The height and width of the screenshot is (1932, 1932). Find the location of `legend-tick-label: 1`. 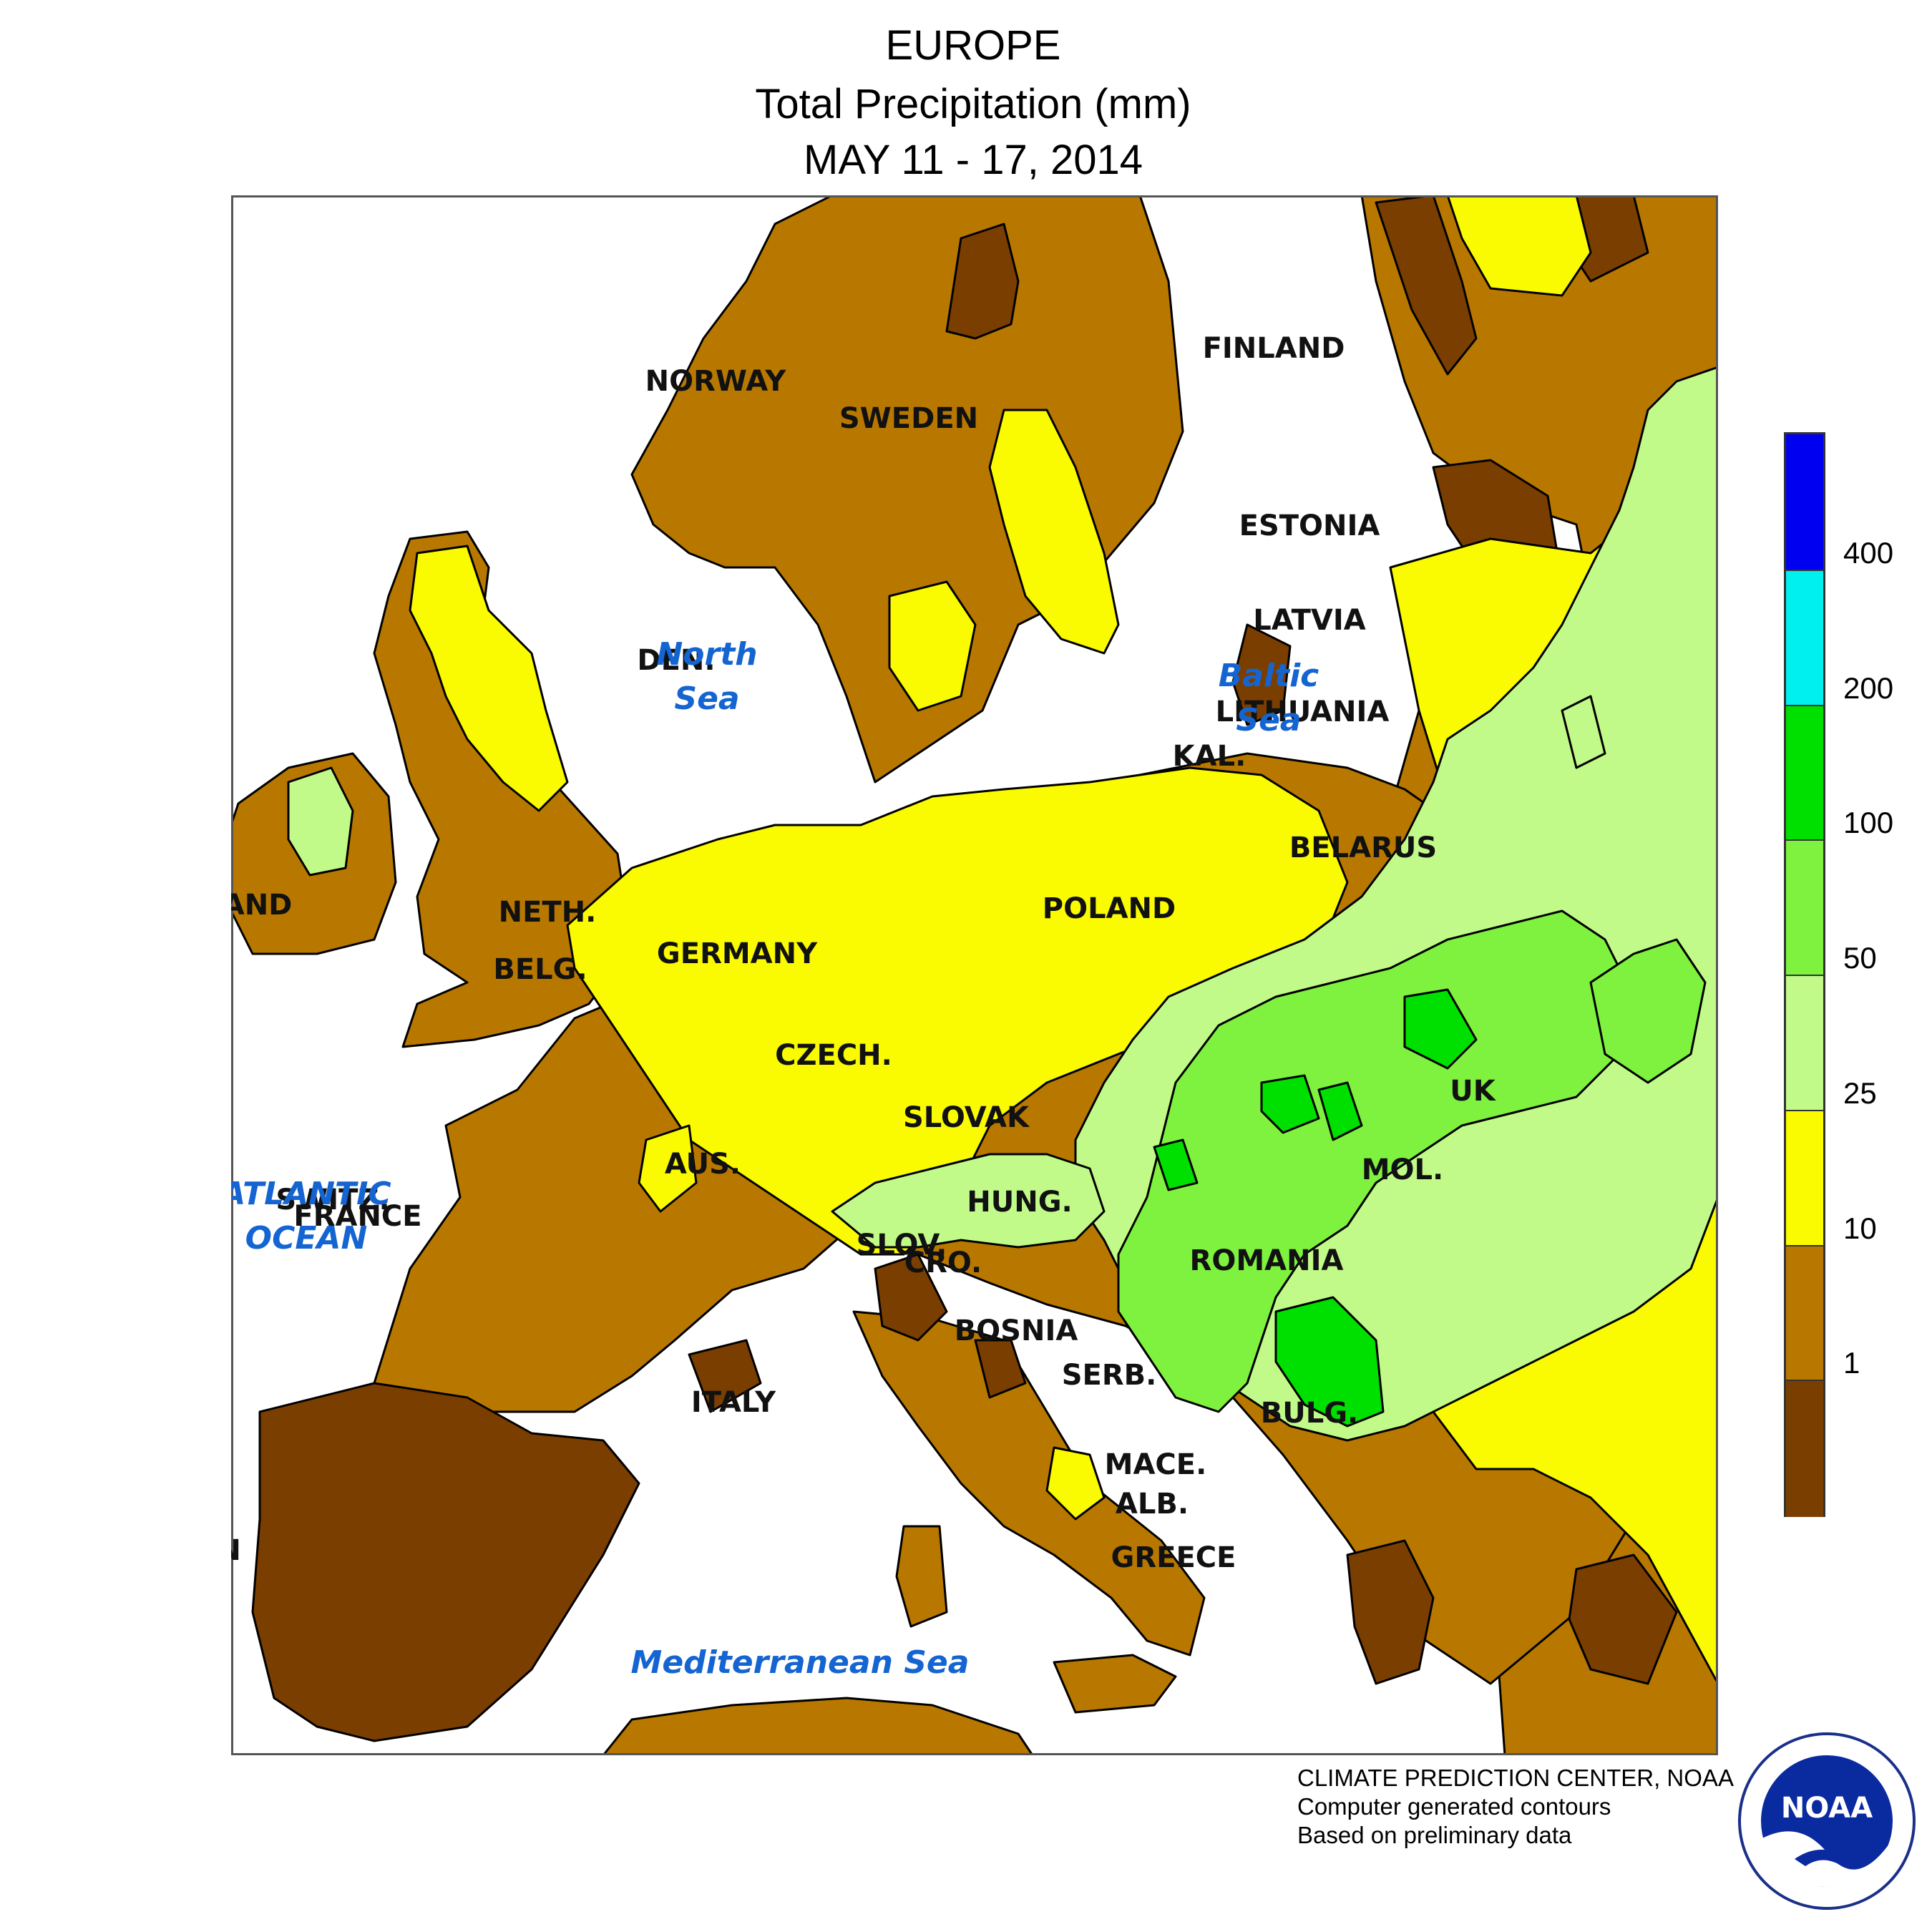

legend-tick-label: 1 is located at coordinates (1851, 1363).